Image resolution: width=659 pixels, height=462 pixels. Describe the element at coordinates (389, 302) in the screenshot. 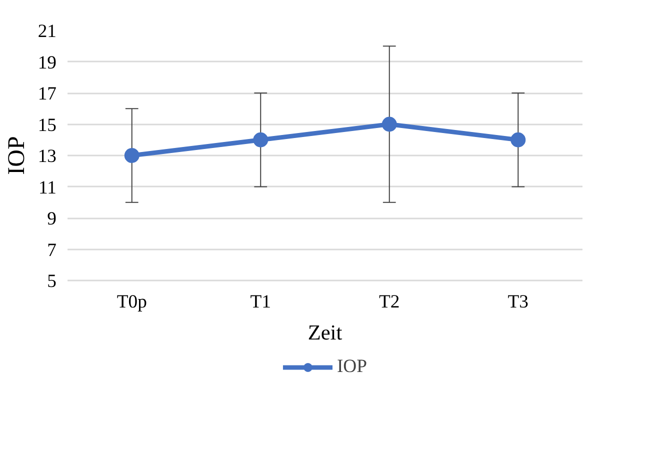

I see `x-tick-label: T2` at that location.